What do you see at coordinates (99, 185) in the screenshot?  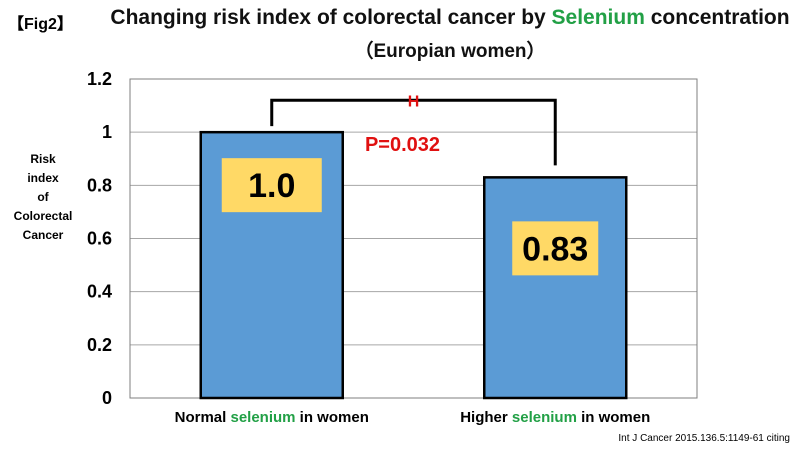 I see `y-tick-label: 0.8` at bounding box center [99, 185].